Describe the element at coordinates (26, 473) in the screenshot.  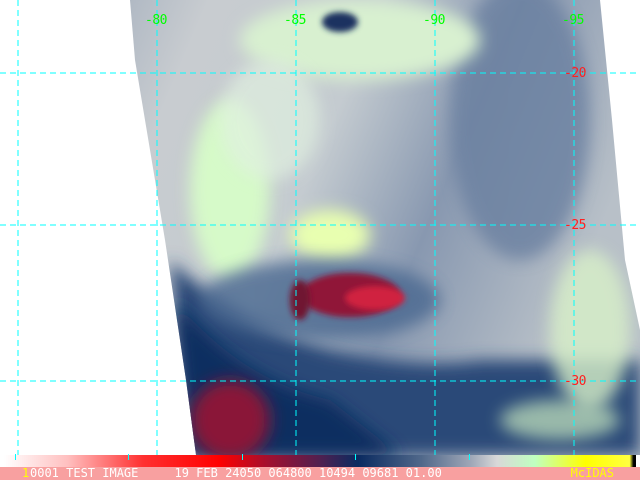
I see `frame-marker: 1` at that location.